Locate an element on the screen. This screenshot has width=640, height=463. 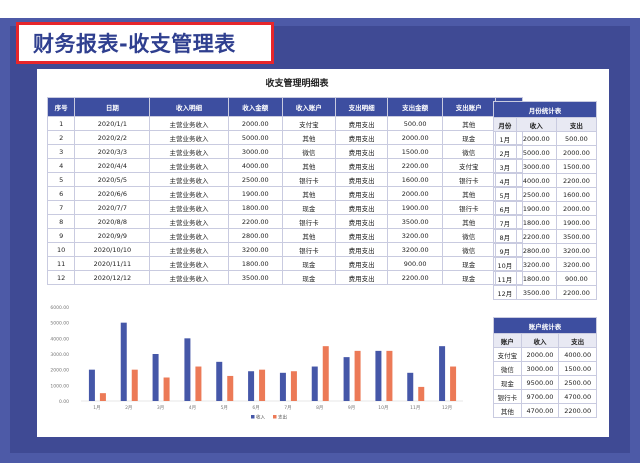
detail-cell: 2020/11/11 is located at coordinates (112, 263).